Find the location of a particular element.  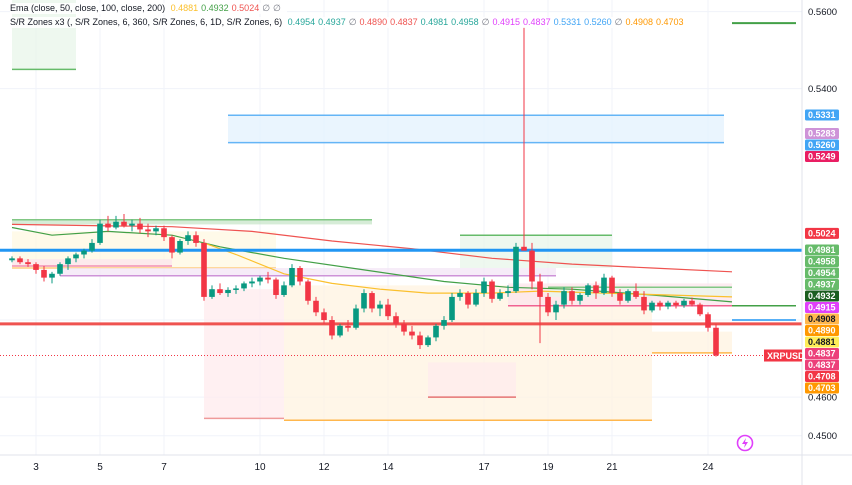

price-badge-label: 0.5024 is located at coordinates (822, 233).